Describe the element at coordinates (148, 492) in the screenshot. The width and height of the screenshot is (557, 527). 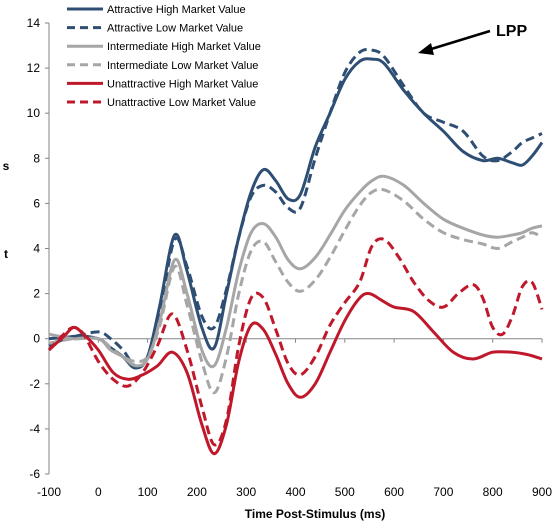
I see `x-tick-label: 100` at that location.